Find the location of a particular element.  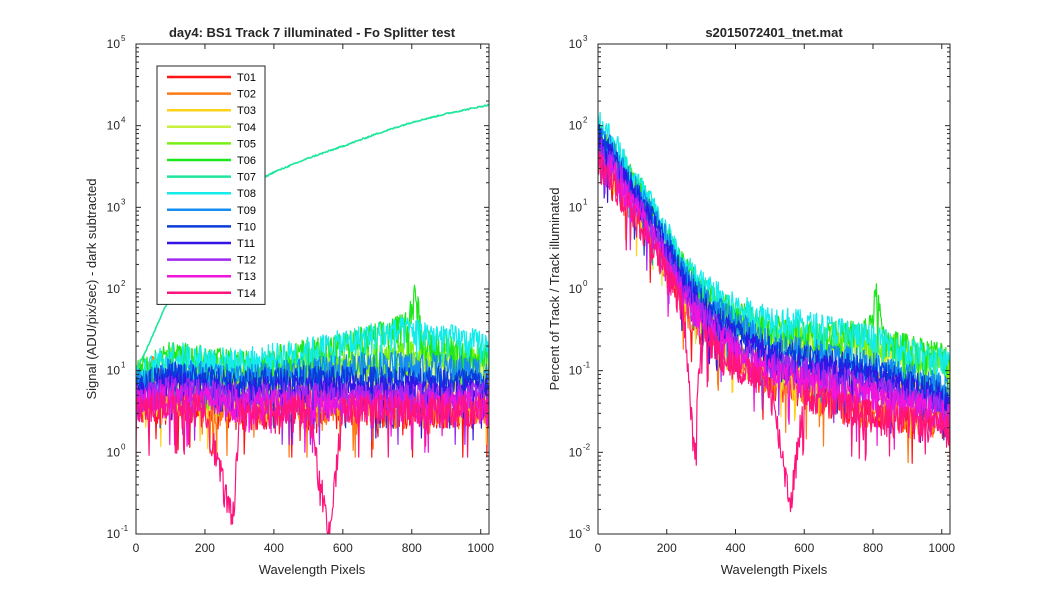

y-tick-exponent: 5 is located at coordinates (123, 38).